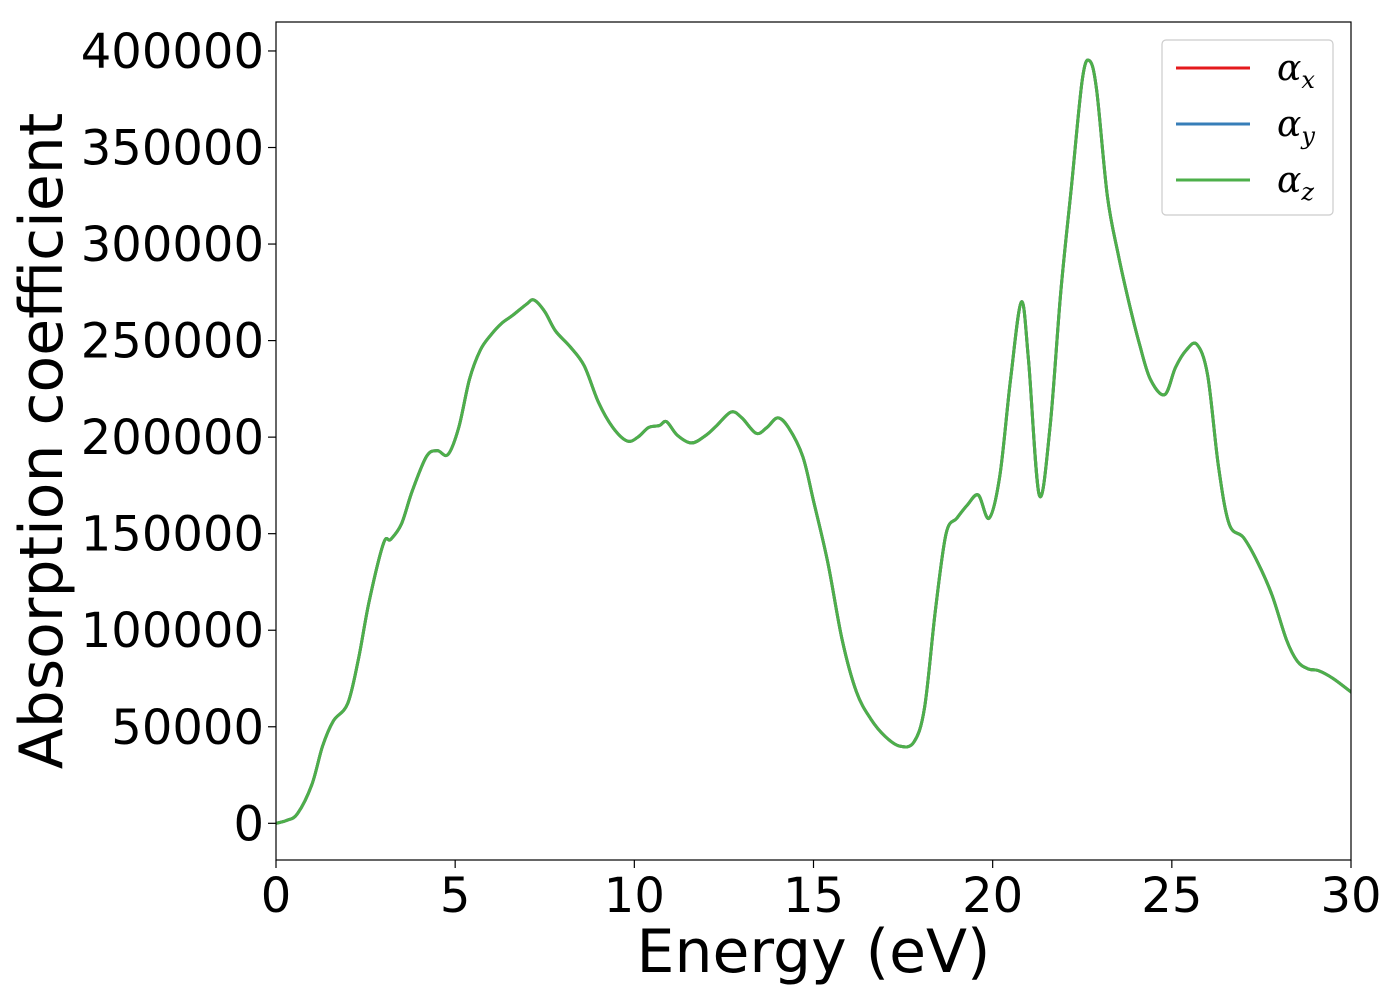 Image resolution: width=1400 pixels, height=1000 pixels. I want to click on y-tick-label: 200000, so click(172, 438).